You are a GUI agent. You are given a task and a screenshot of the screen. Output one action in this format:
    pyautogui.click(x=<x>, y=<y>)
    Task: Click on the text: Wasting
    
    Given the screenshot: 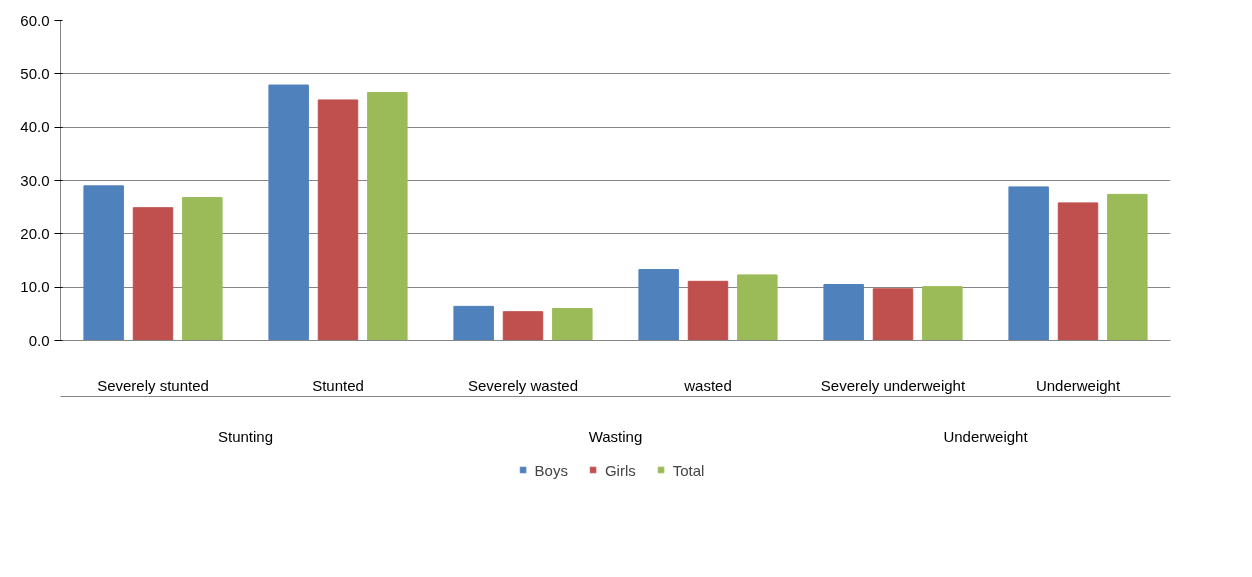 What is the action you would take?
    pyautogui.click(x=615, y=436)
    